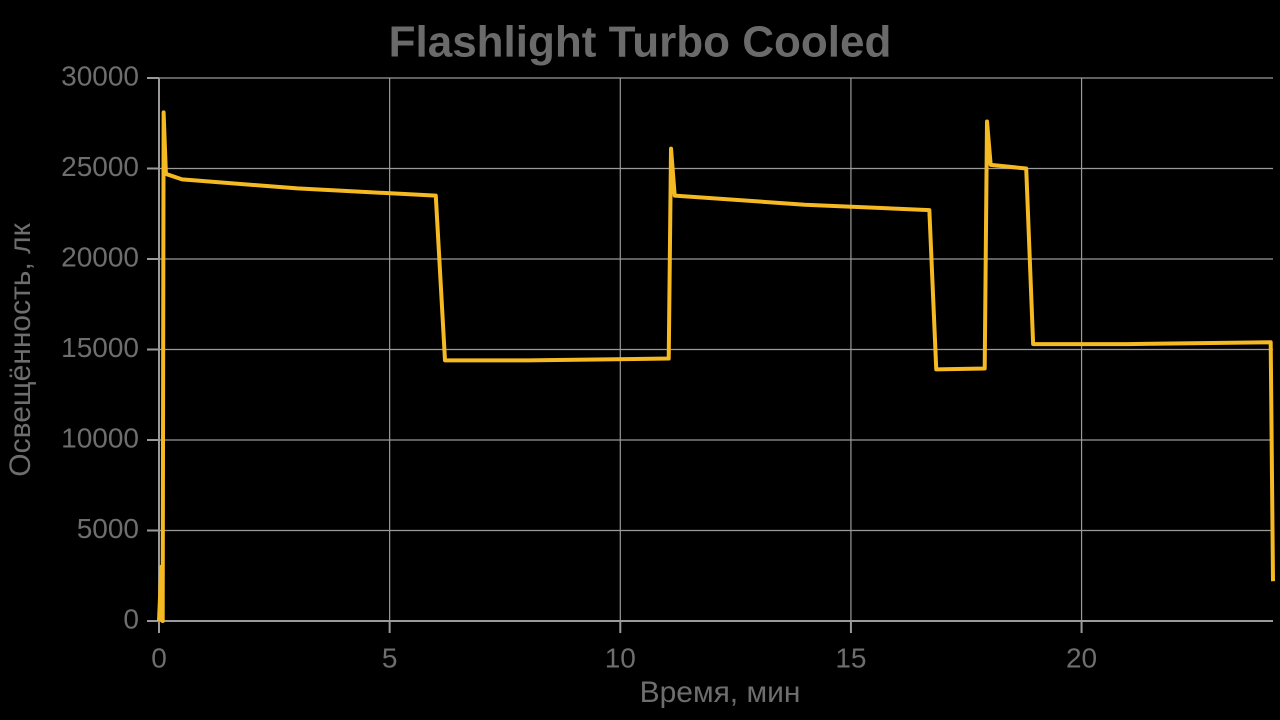 The width and height of the screenshot is (1280, 720). Describe the element at coordinates (100, 437) in the screenshot. I see `y-tick-label: 10000` at that location.